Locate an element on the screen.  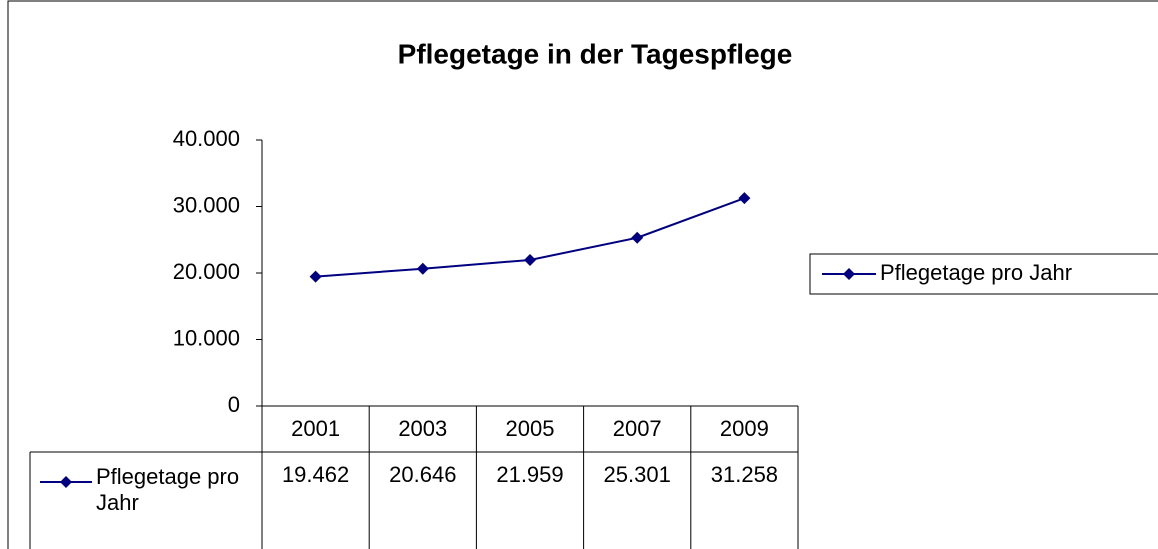
chart-title: Pflegetage in der Tagespflege is located at coordinates (595, 53).